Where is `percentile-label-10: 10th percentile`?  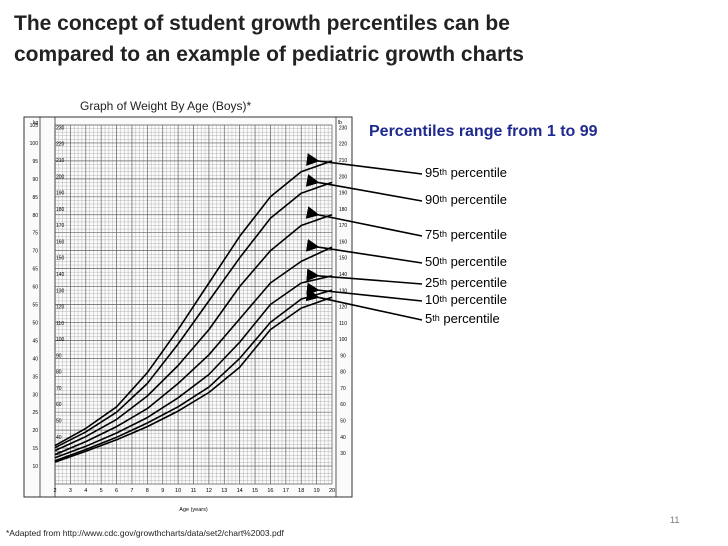
percentile-label-10: 10th percentile is located at coordinates (466, 300).